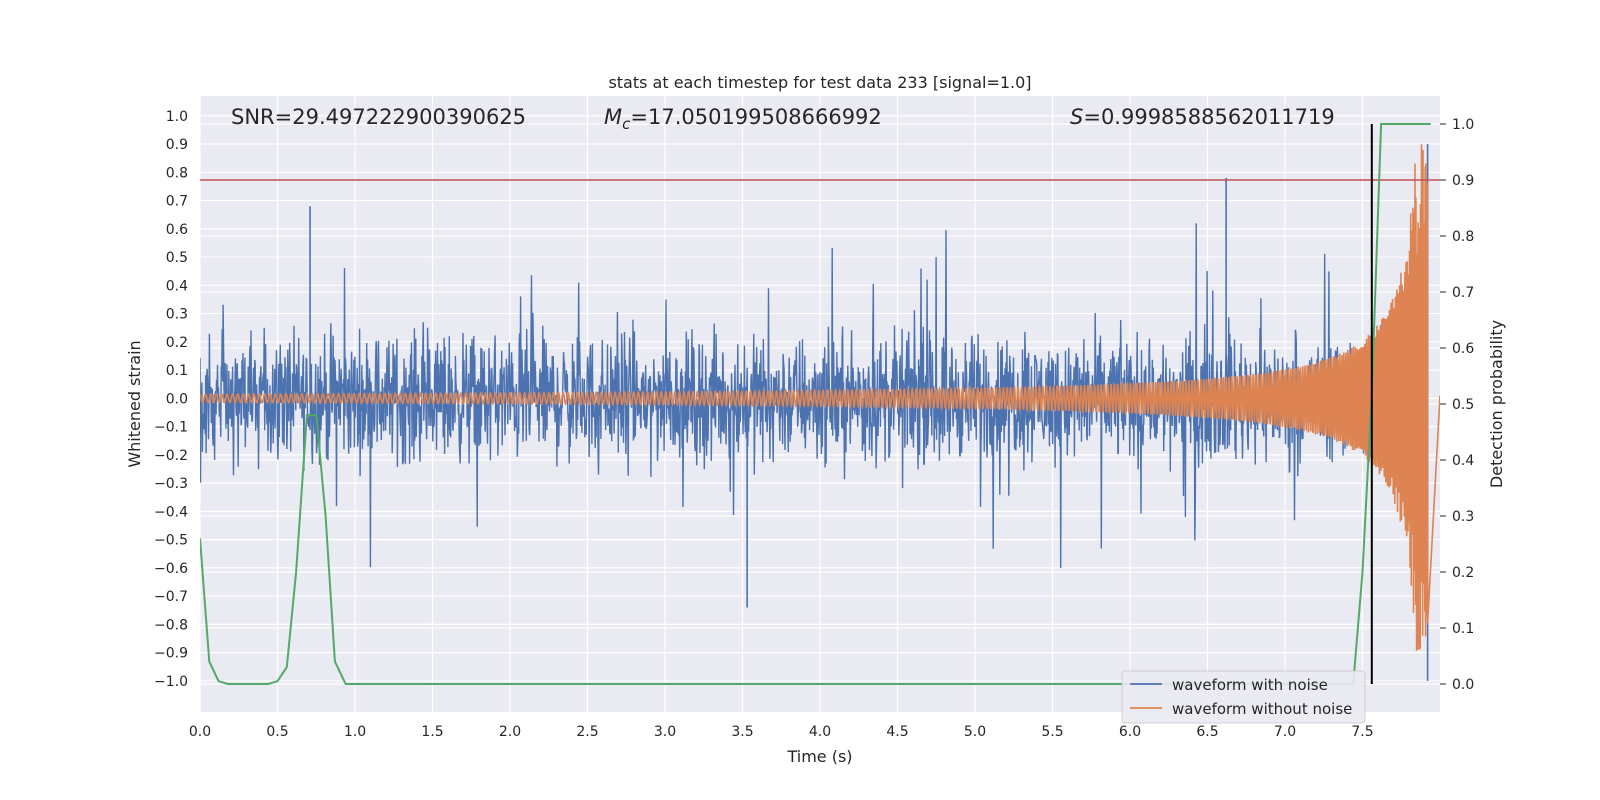  I want to click on x-tick-label: 7.5, so click(1362, 732).